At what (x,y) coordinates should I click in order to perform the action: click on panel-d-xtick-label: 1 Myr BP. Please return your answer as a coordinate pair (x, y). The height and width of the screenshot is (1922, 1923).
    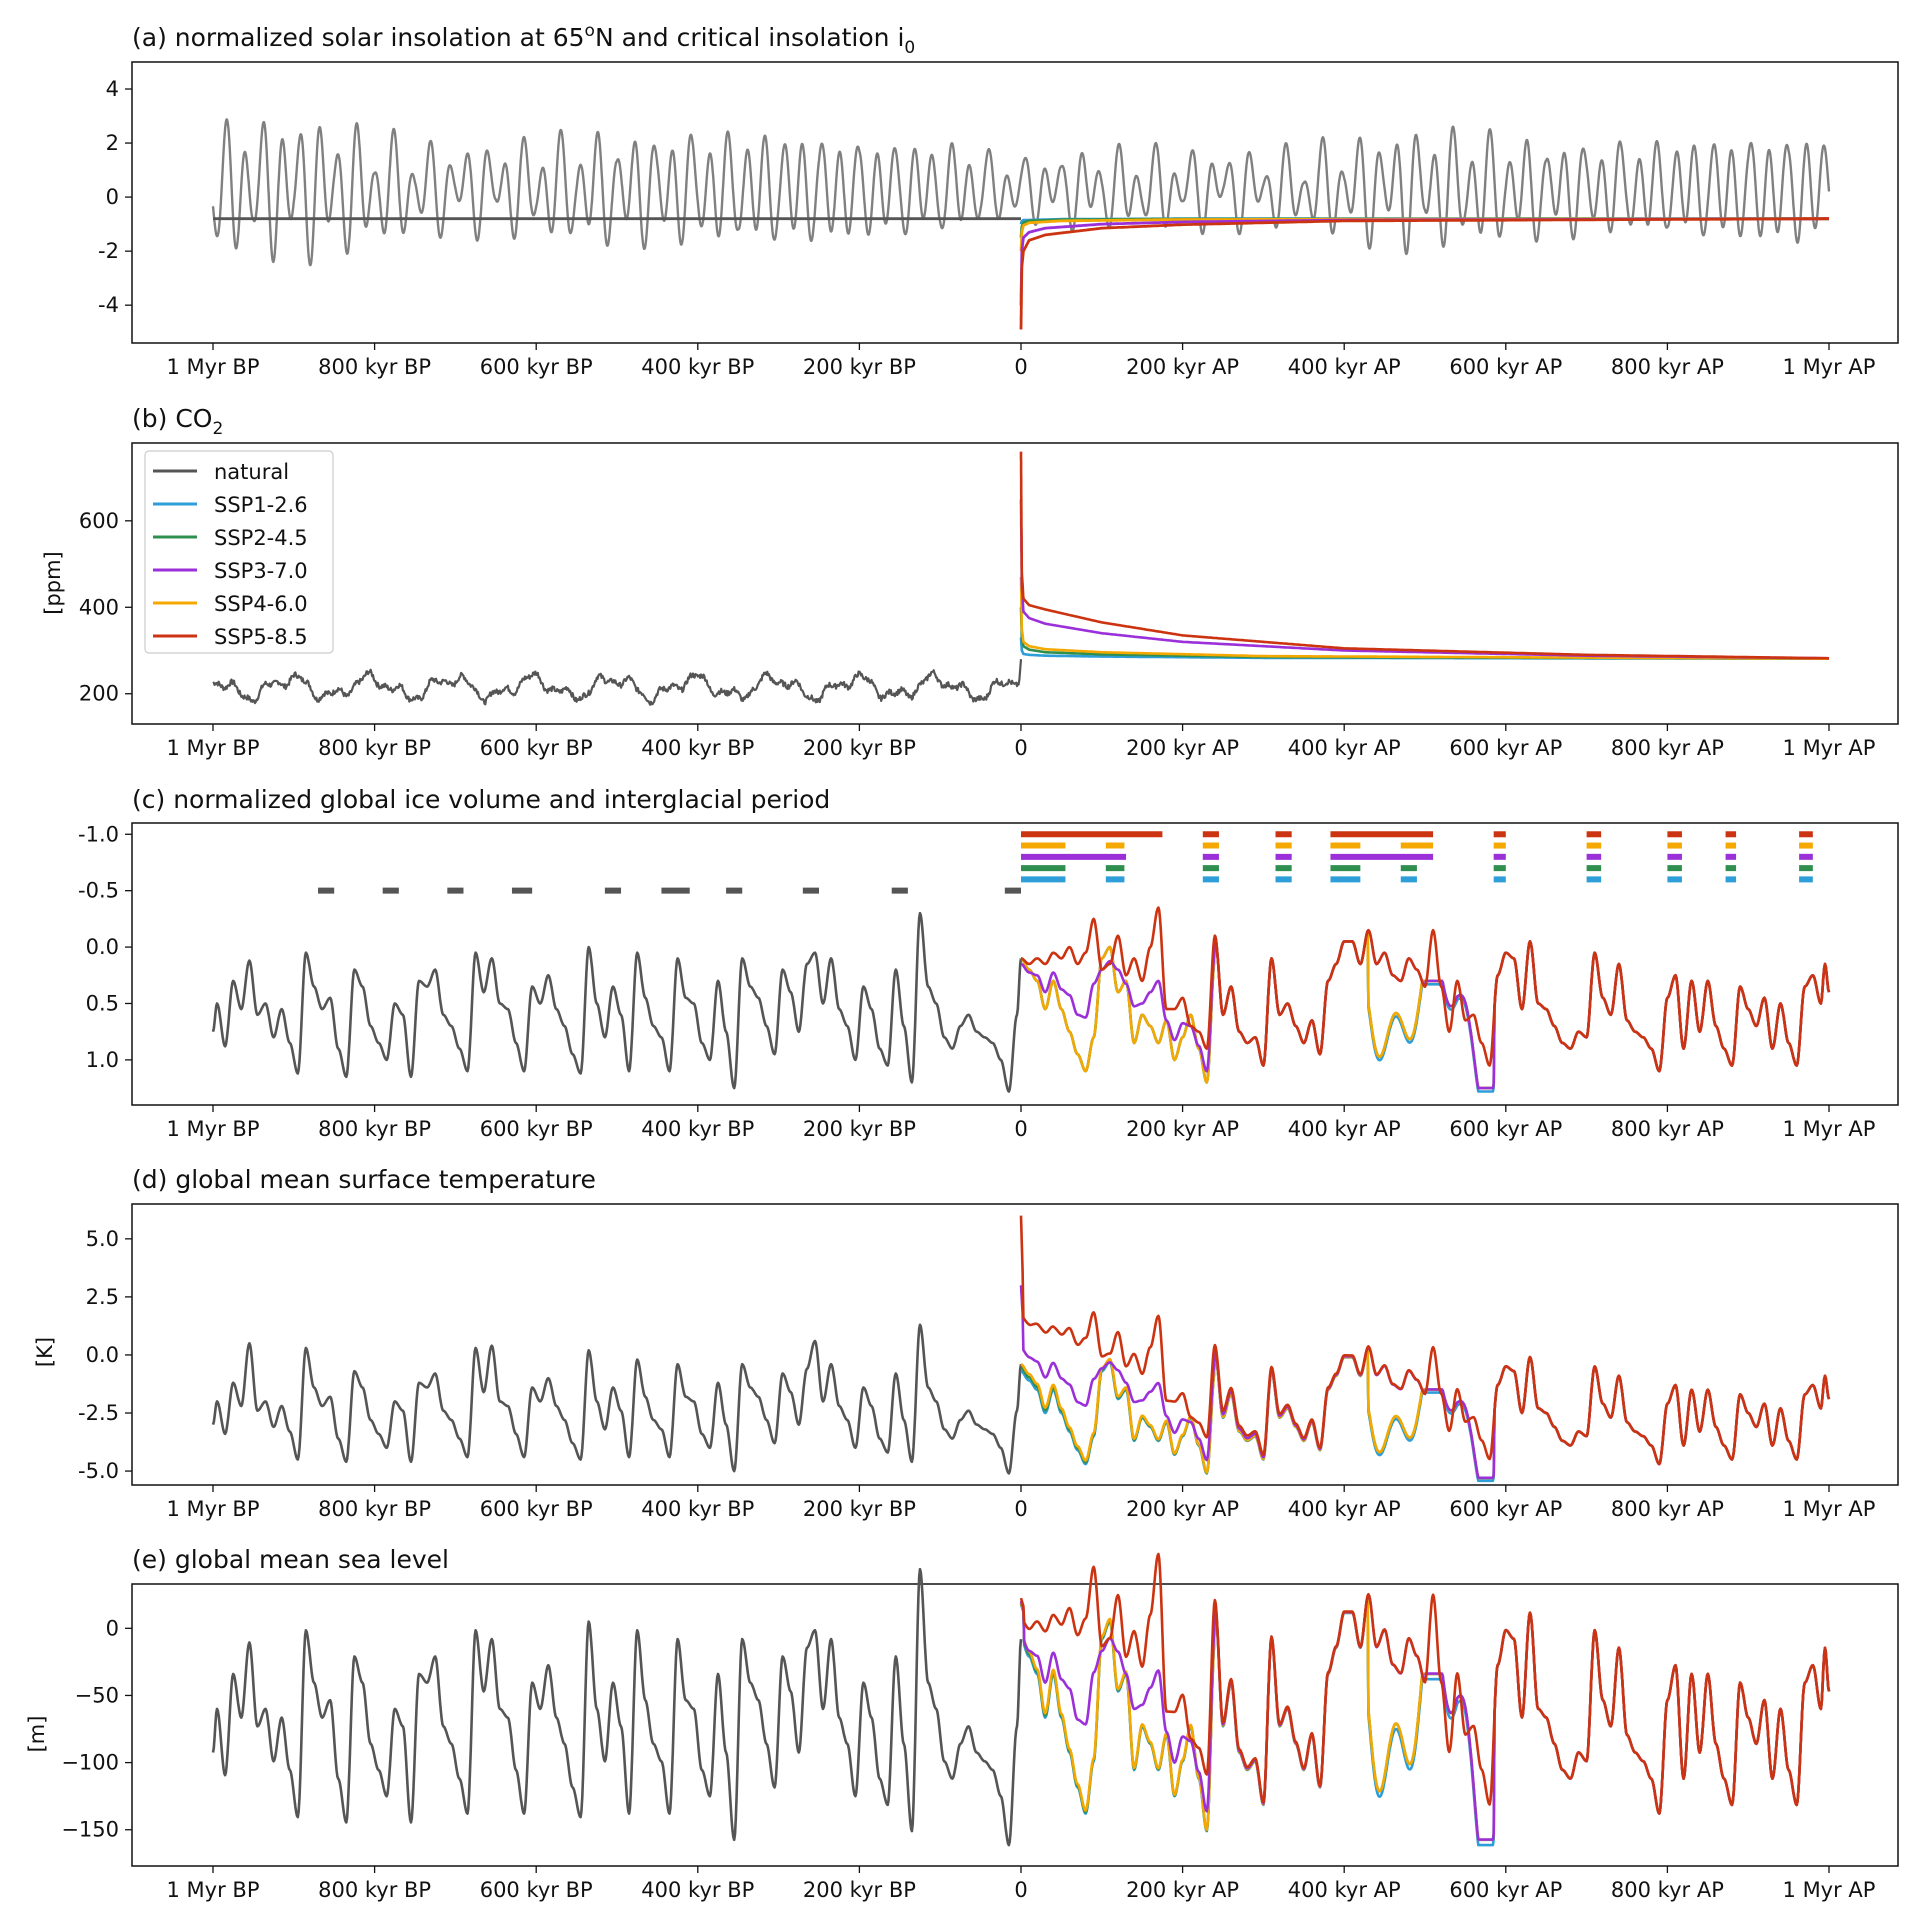
    Looking at the image, I should click on (213, 1509).